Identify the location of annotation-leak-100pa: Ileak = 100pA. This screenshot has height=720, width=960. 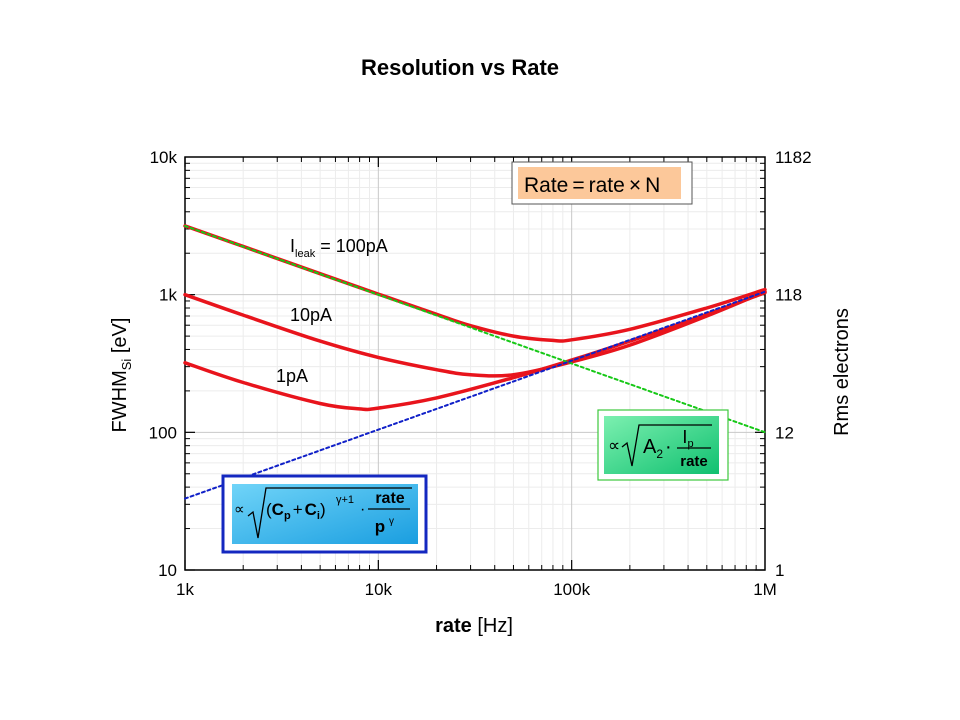
(339, 248).